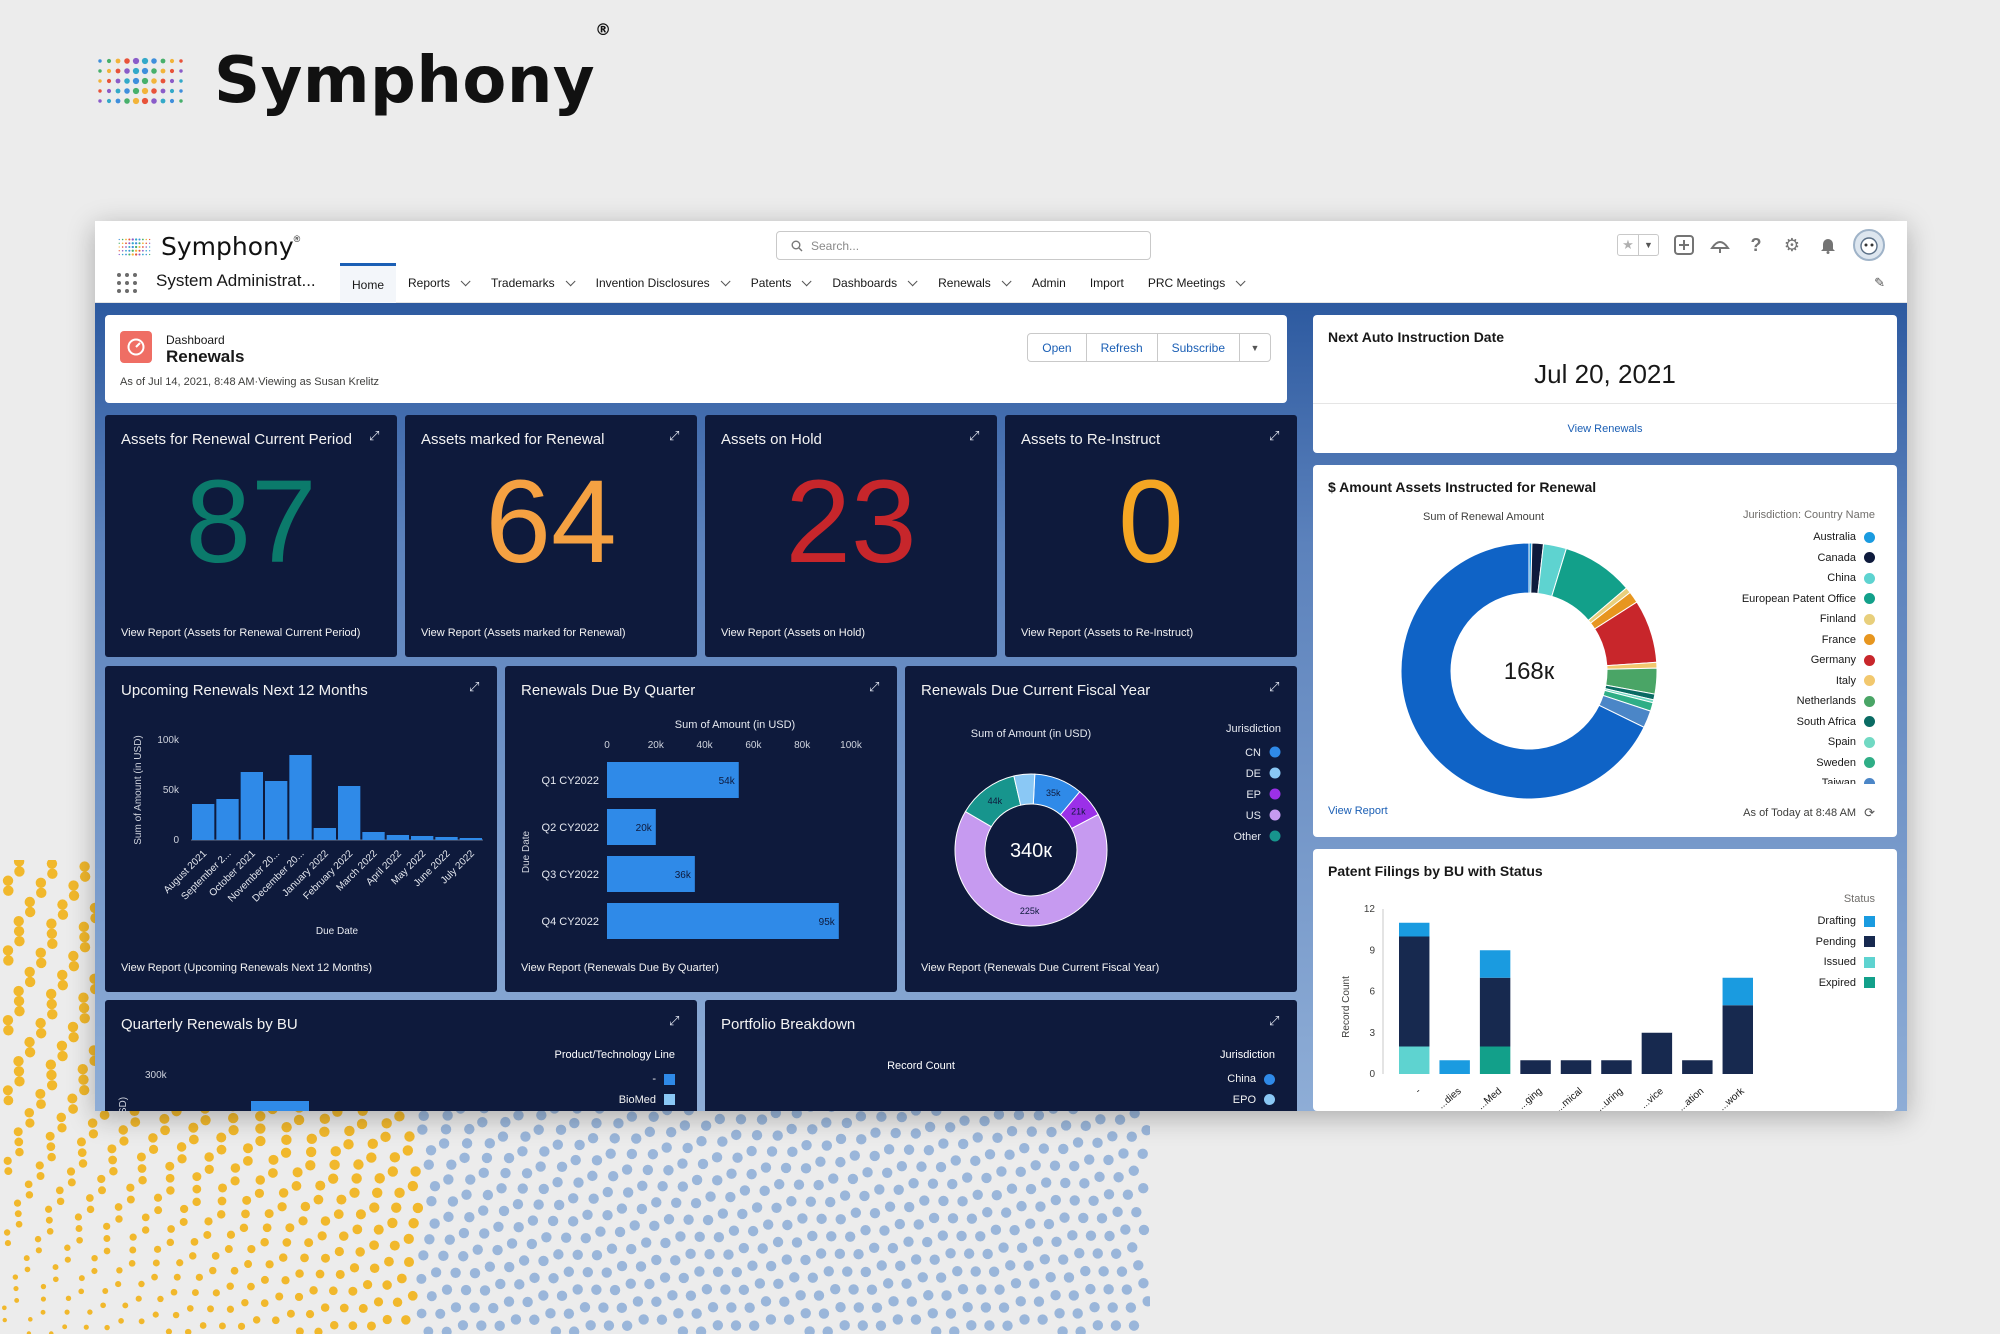 The image size is (2000, 1334). What do you see at coordinates (1199, 347) in the screenshot?
I see `subscribe-button: Subscribe` at bounding box center [1199, 347].